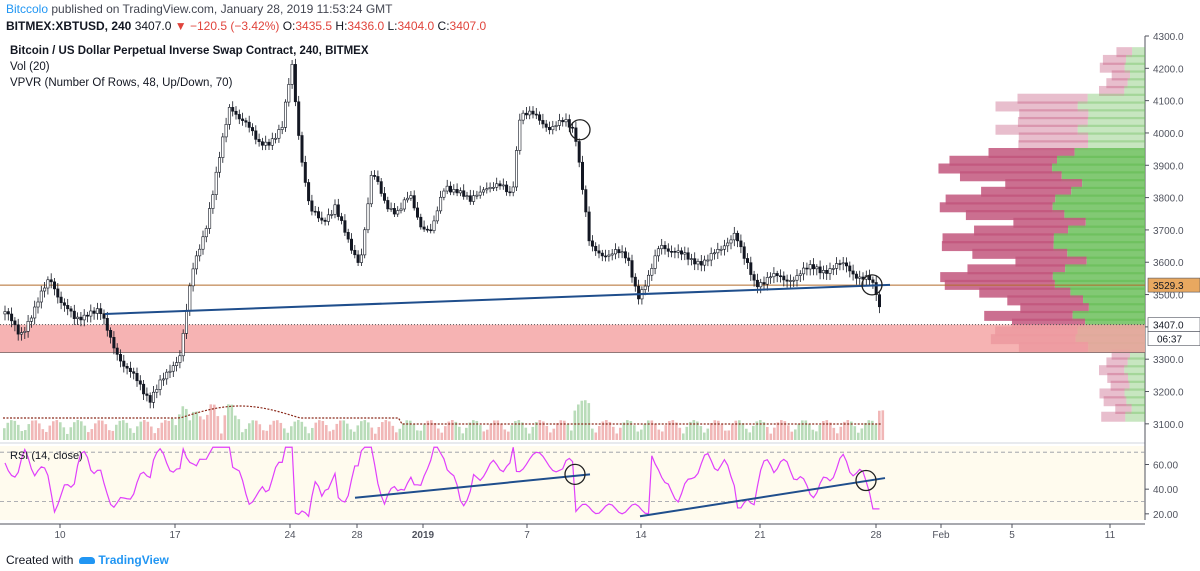  I want to click on last-price: 3407.0, so click(153, 26).